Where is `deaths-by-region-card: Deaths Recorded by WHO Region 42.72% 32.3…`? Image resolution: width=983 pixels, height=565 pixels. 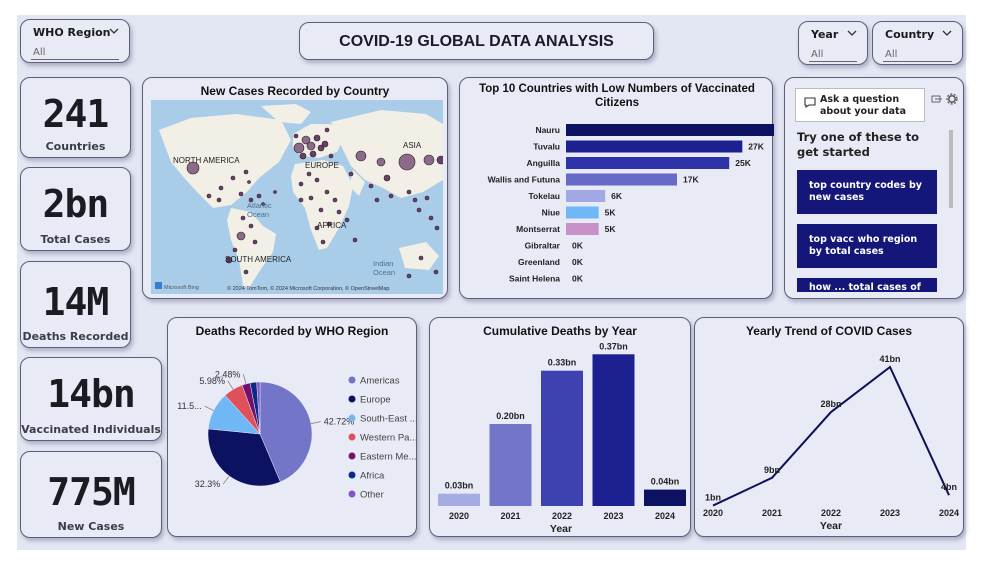
deaths-by-region-card: Deaths Recorded by WHO Region 42.72% 32.3… is located at coordinates (292, 427).